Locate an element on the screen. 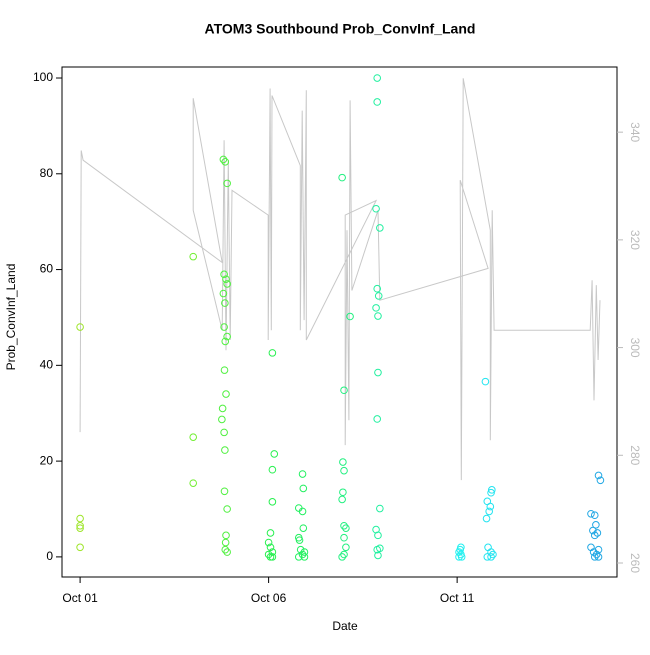 Image resolution: width=650 pixels, height=655 pixels. y-tick-label: 40 is located at coordinates (47, 365).